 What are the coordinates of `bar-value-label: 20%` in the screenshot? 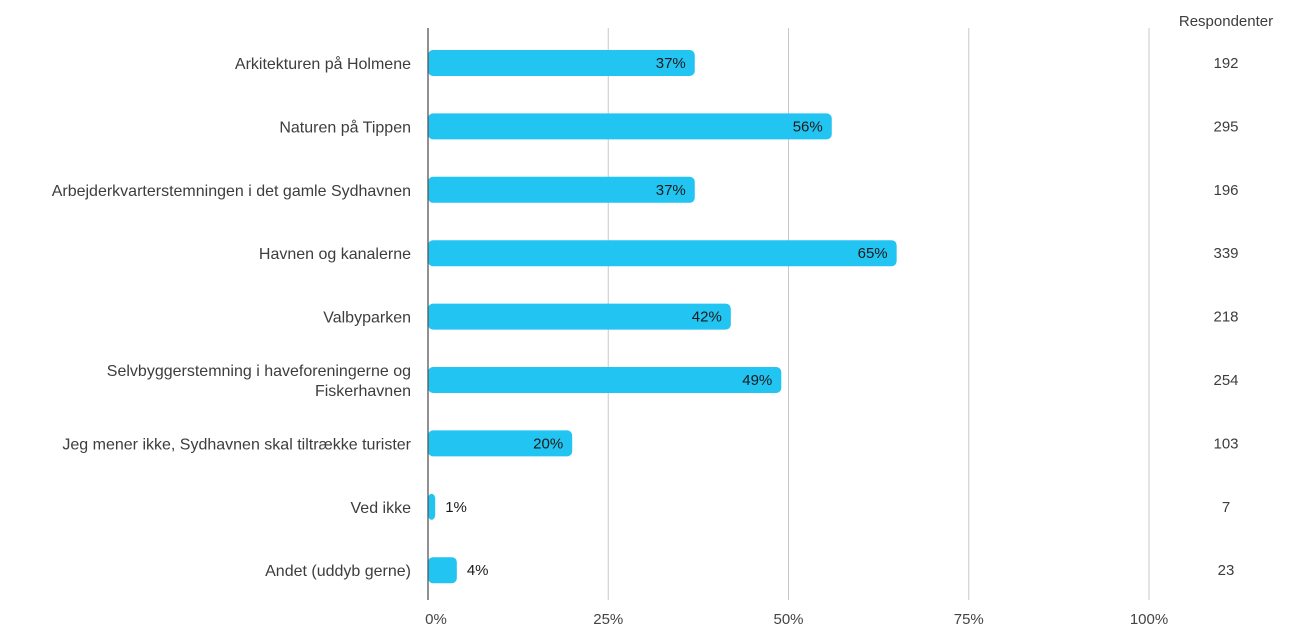 It's located at (548, 443).